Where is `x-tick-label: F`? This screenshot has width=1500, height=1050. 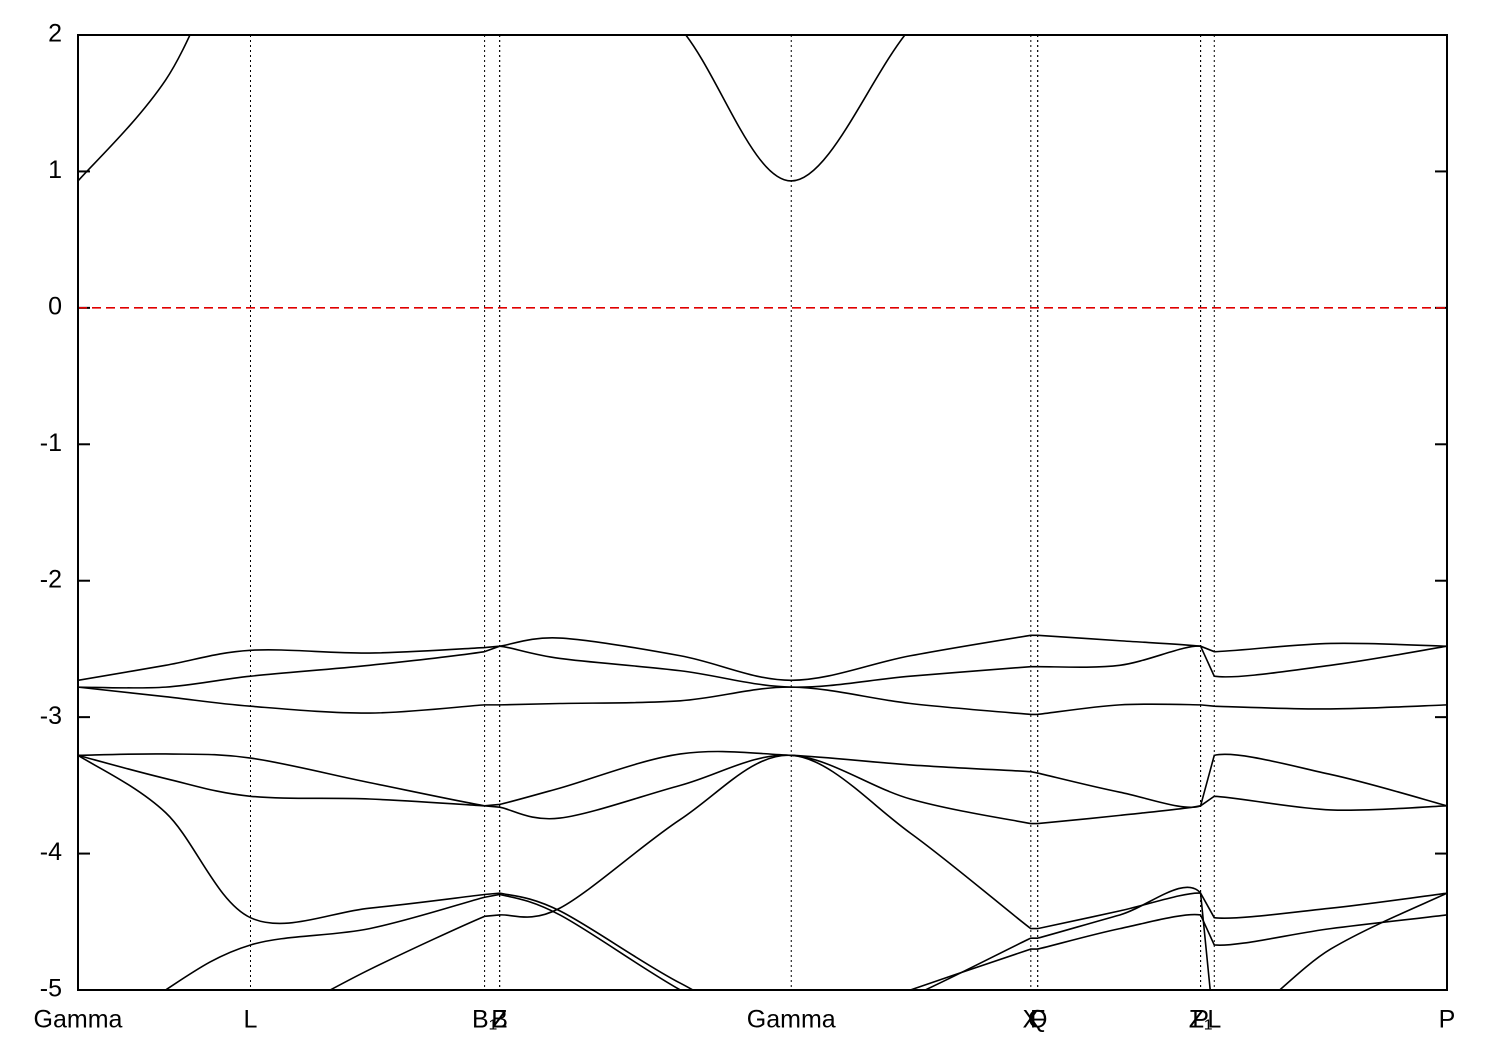 x-tick-label: F is located at coordinates (1037, 1020).